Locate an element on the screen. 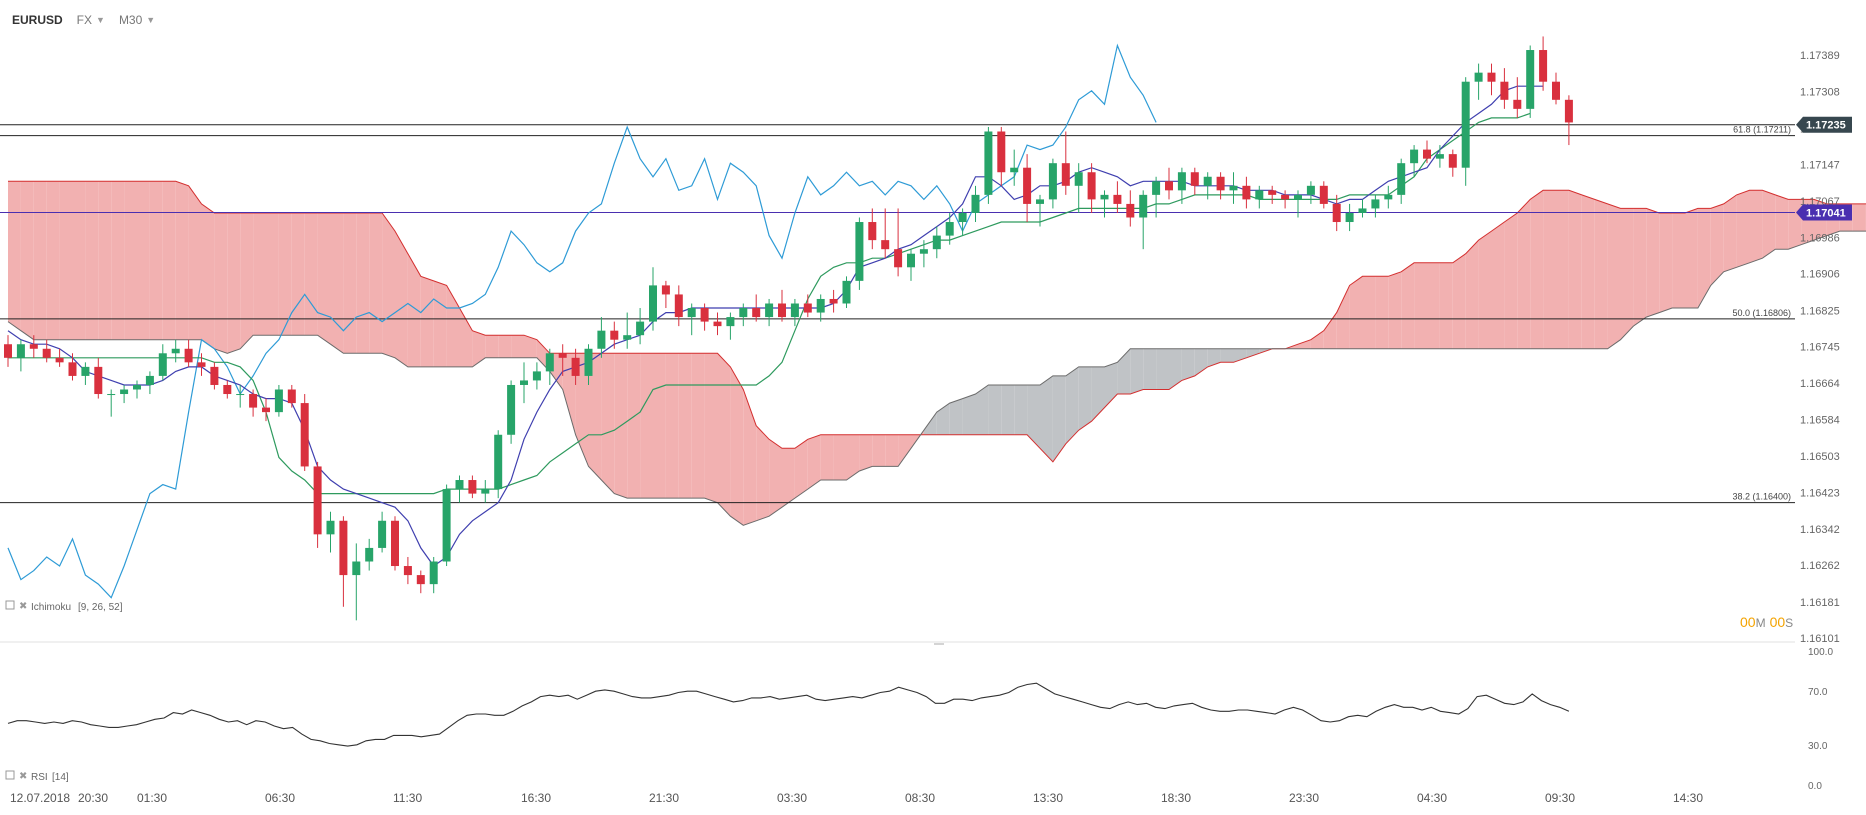 The height and width of the screenshot is (815, 1866). indicator-params: [9, 26, 52] is located at coordinates (100, 607).